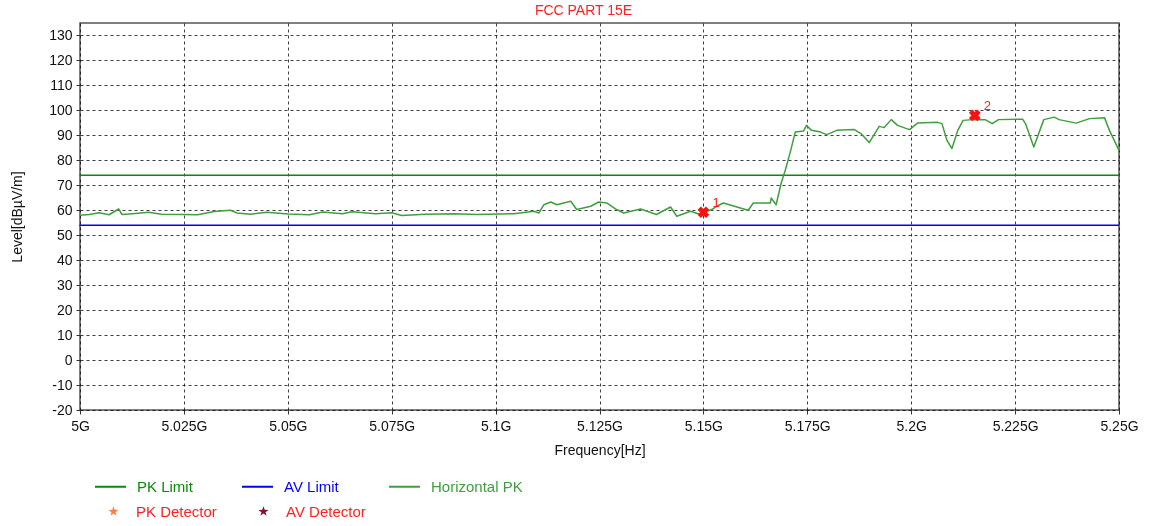 This screenshot has width=1153, height=526. What do you see at coordinates (911, 425) in the screenshot?
I see `x-tick-label: 5.2G` at bounding box center [911, 425].